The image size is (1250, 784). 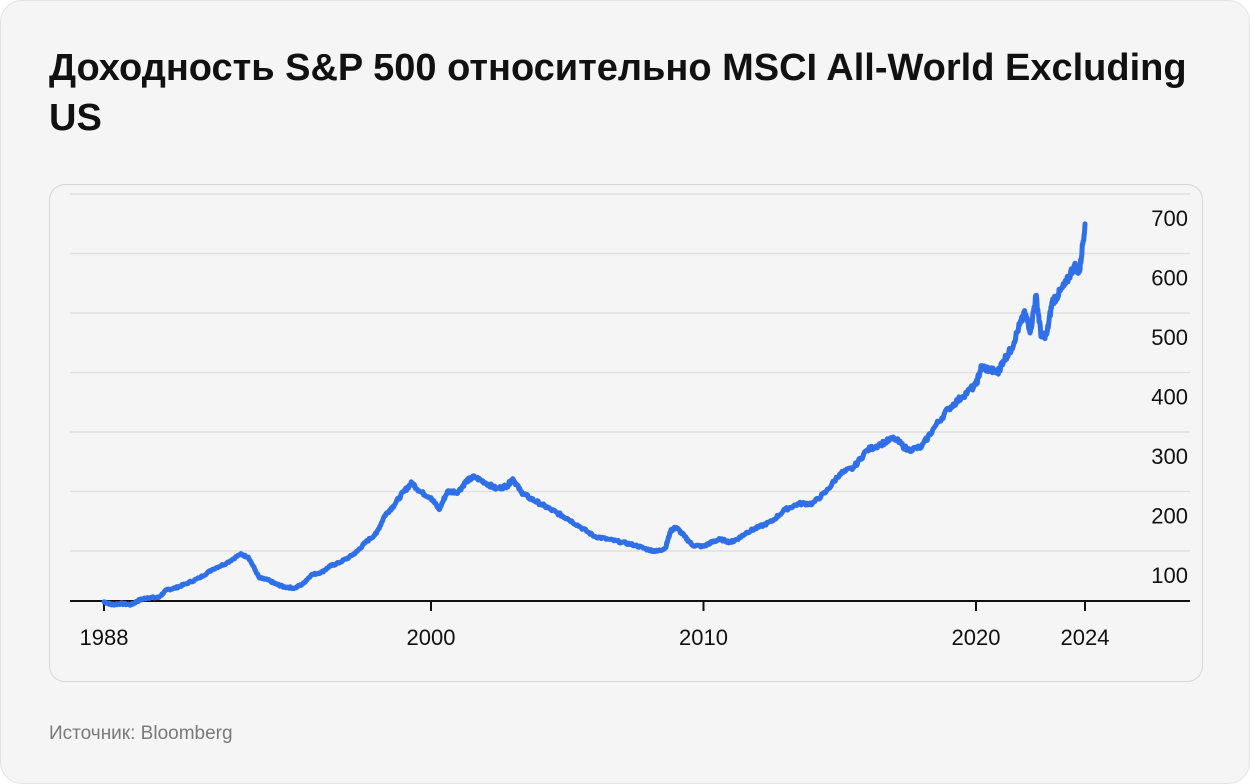 What do you see at coordinates (431, 637) in the screenshot?
I see `x-tick-label-2000: 2000` at bounding box center [431, 637].